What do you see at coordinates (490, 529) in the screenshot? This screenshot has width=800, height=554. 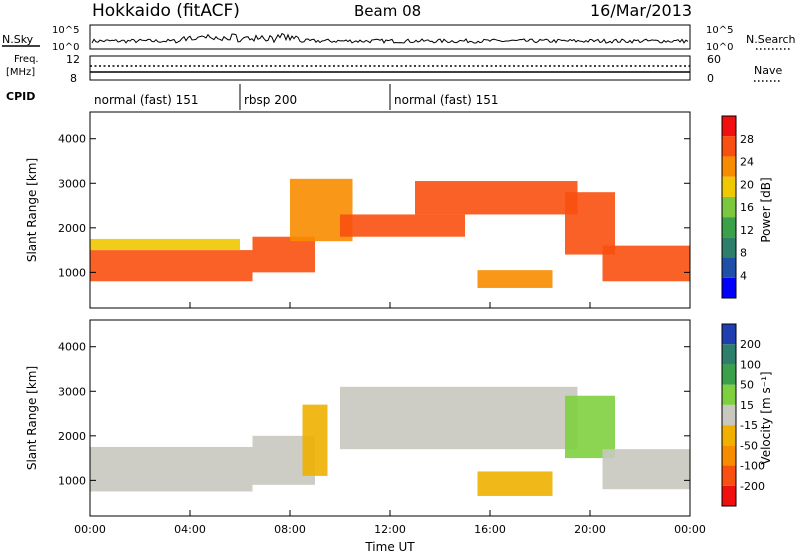 I see `x-tick-label: 16:00` at bounding box center [490, 529].